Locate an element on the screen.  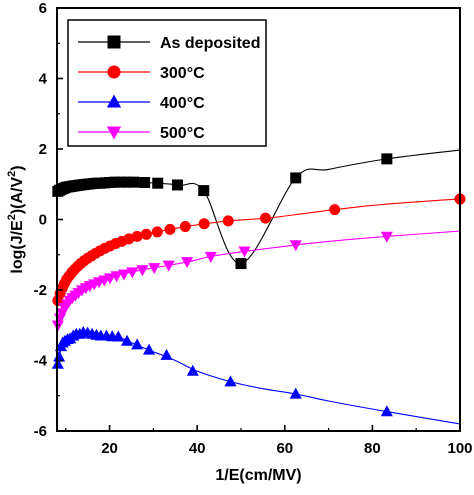
y-axis-title-part1: log(J/E is located at coordinates (17, 247).